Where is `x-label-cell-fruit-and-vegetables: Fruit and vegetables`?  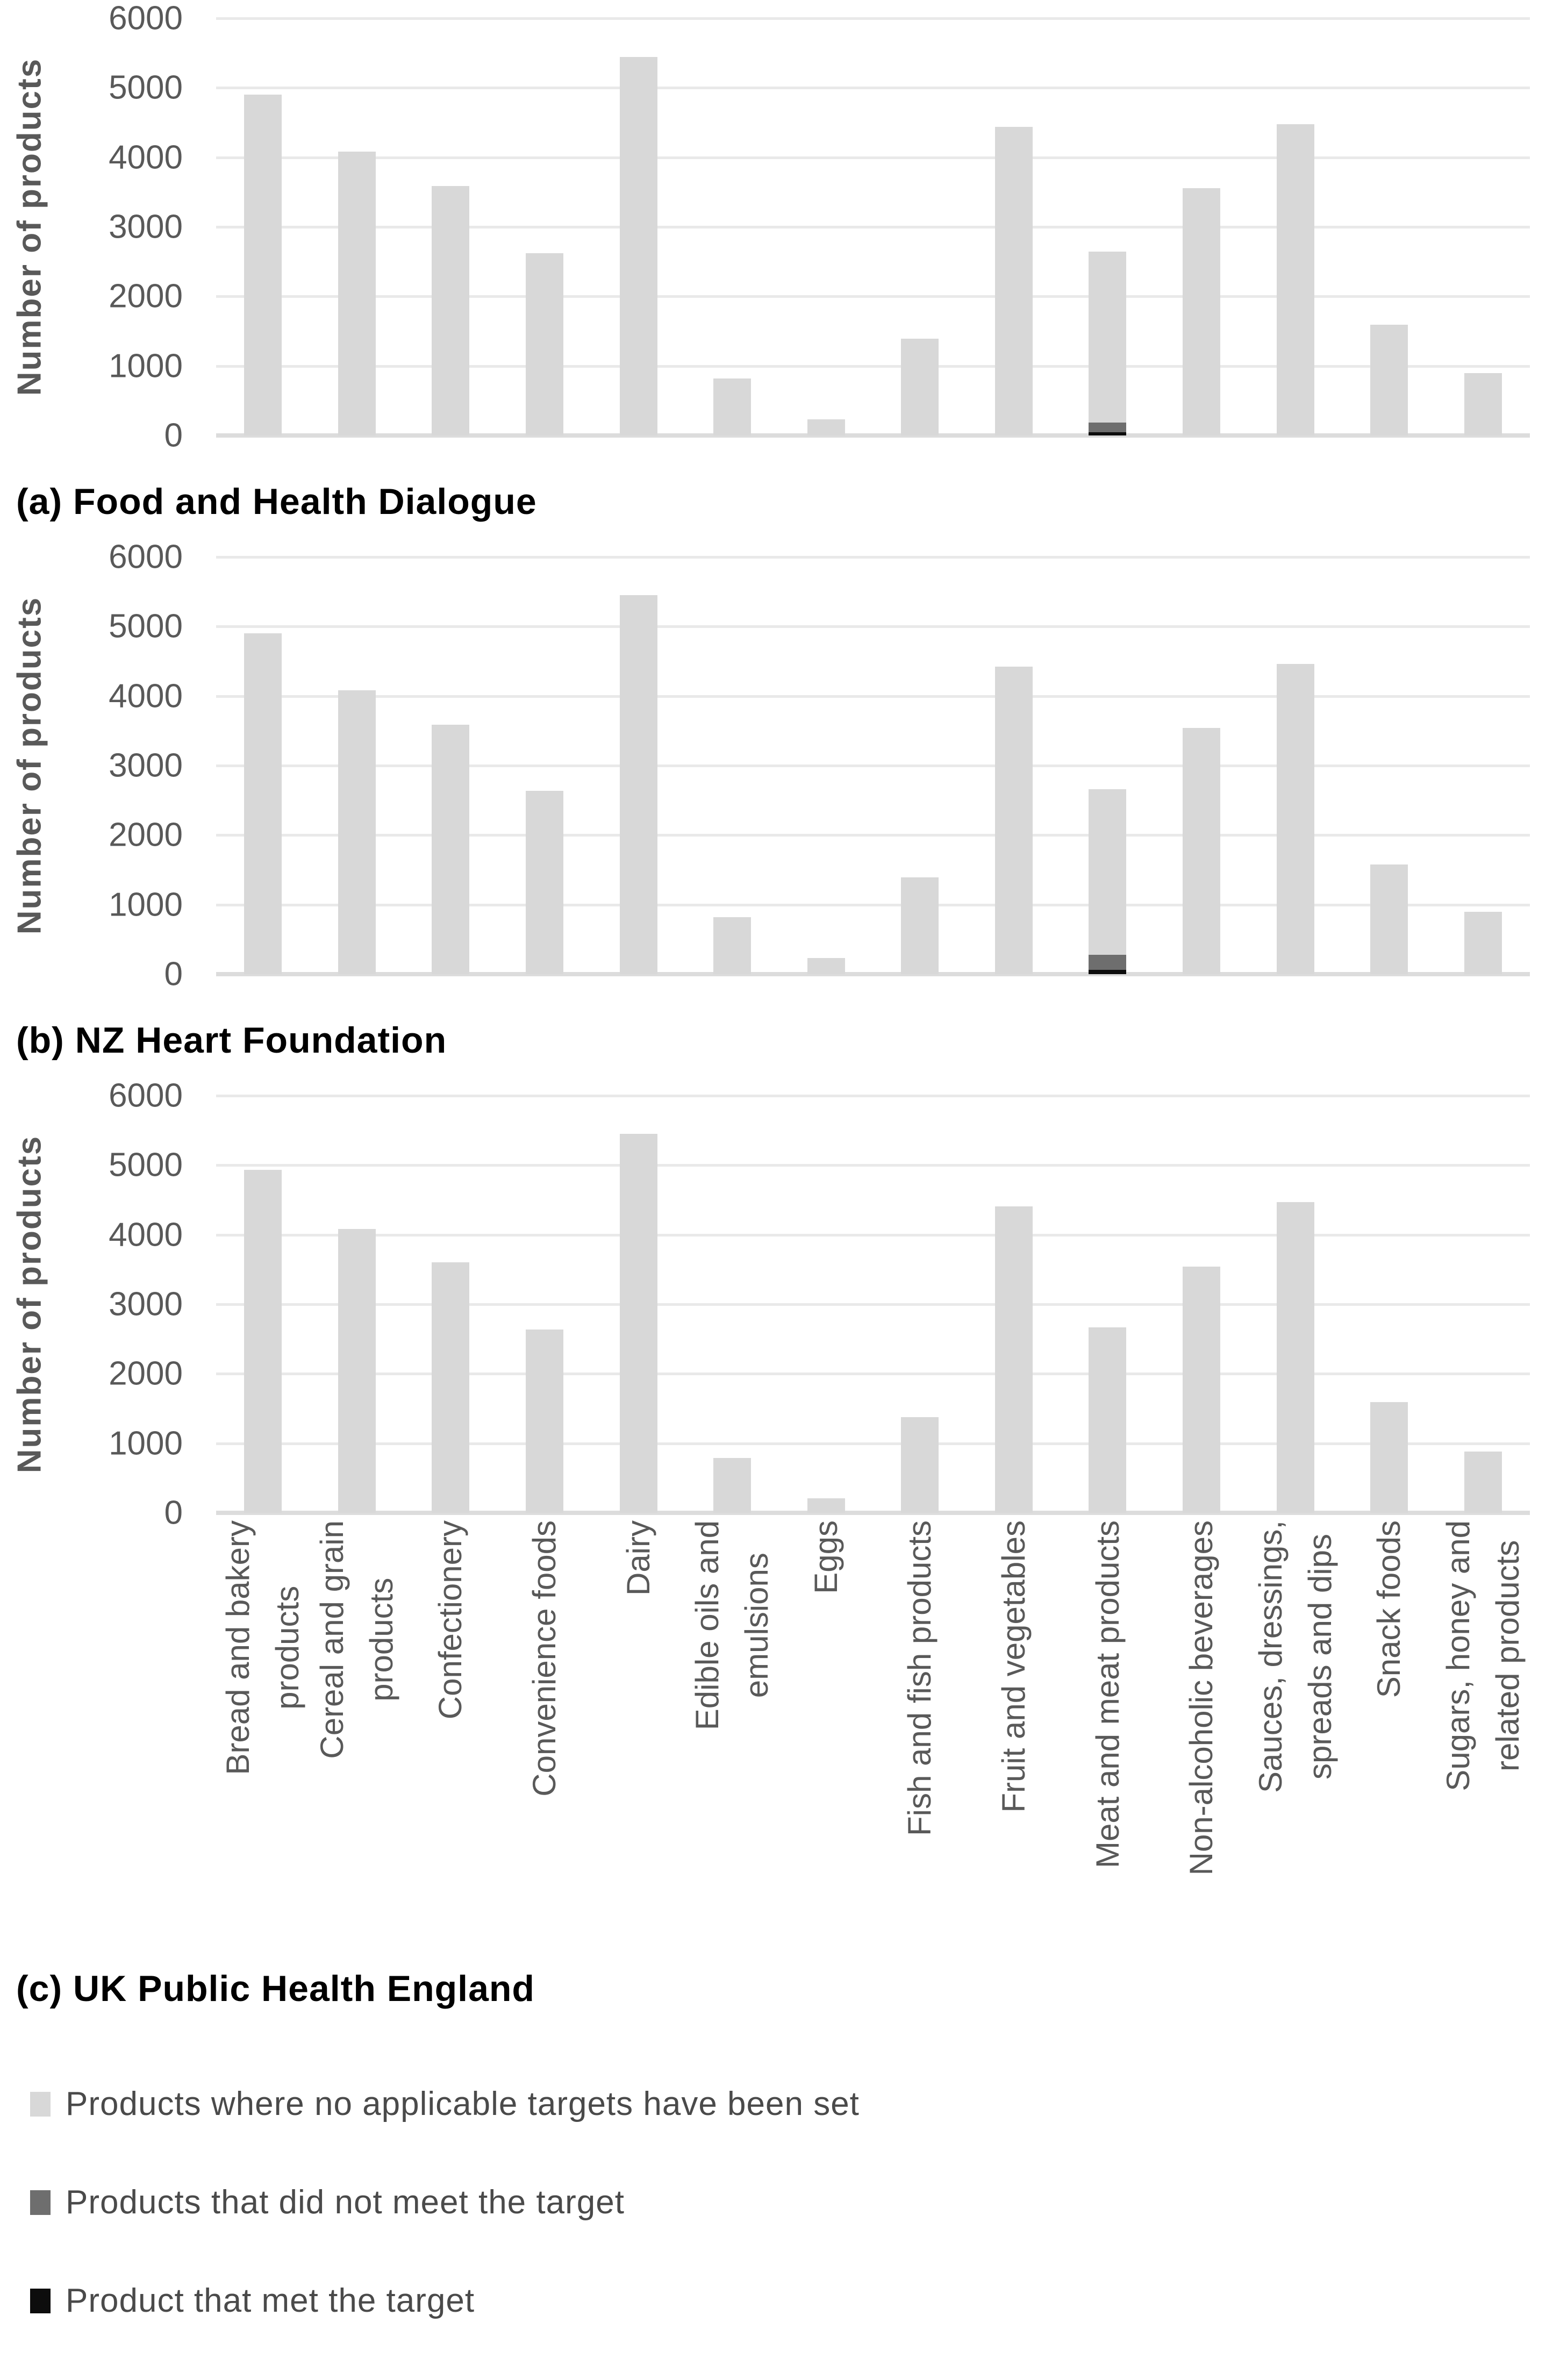
x-label-cell-fruit-and-vegetables: Fruit and vegetables is located at coordinates (1014, 1711).